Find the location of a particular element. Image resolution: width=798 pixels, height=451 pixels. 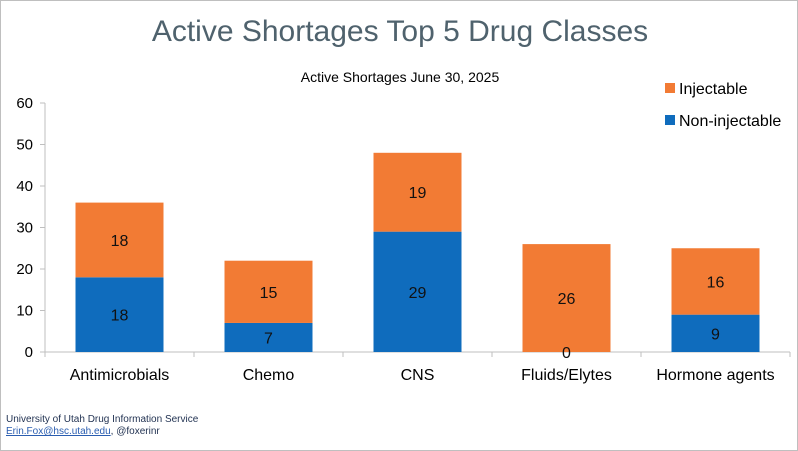

data-label-injectable: 16 is located at coordinates (716, 282).